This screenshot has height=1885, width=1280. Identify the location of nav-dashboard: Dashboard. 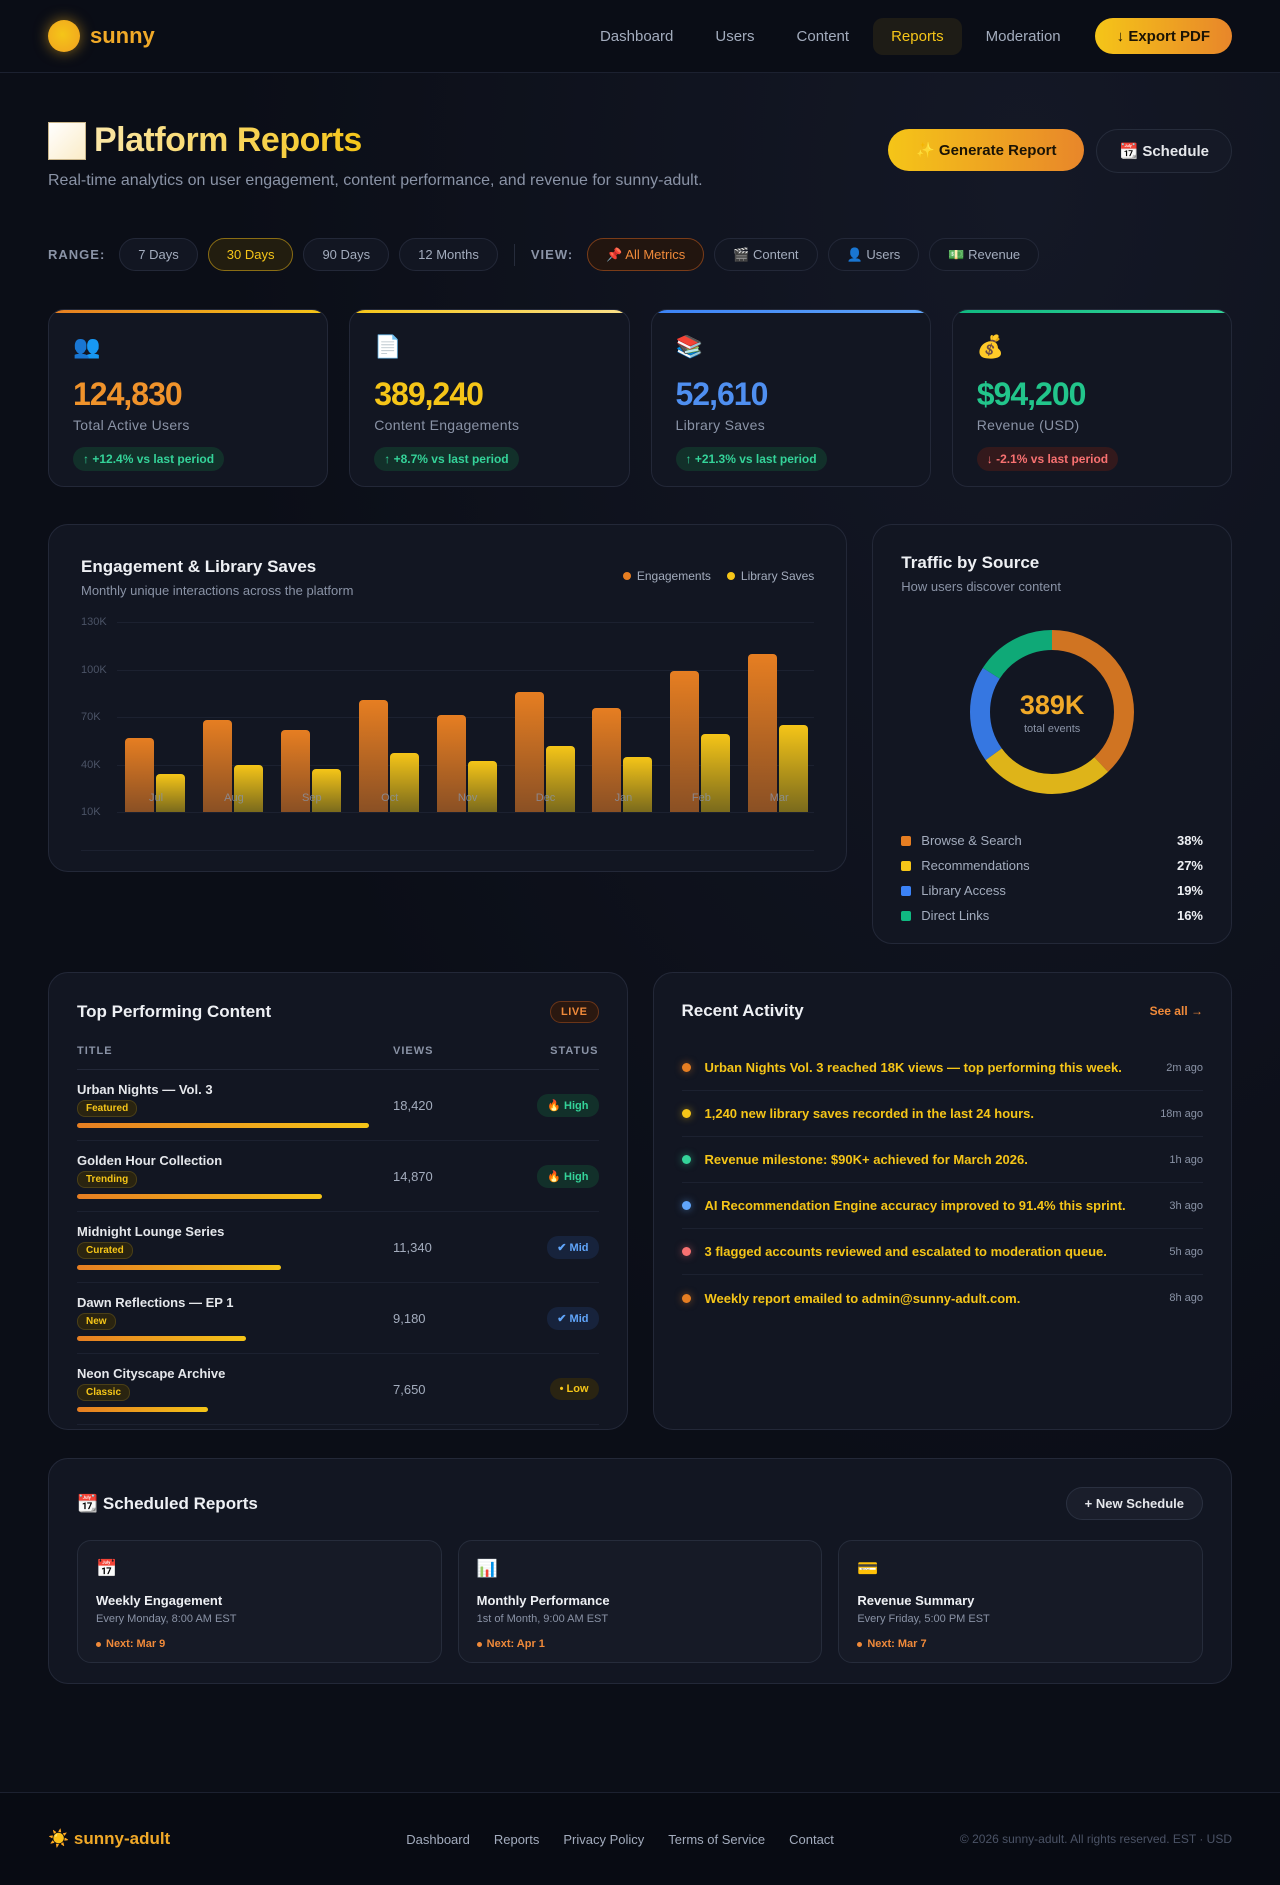
(636, 36).